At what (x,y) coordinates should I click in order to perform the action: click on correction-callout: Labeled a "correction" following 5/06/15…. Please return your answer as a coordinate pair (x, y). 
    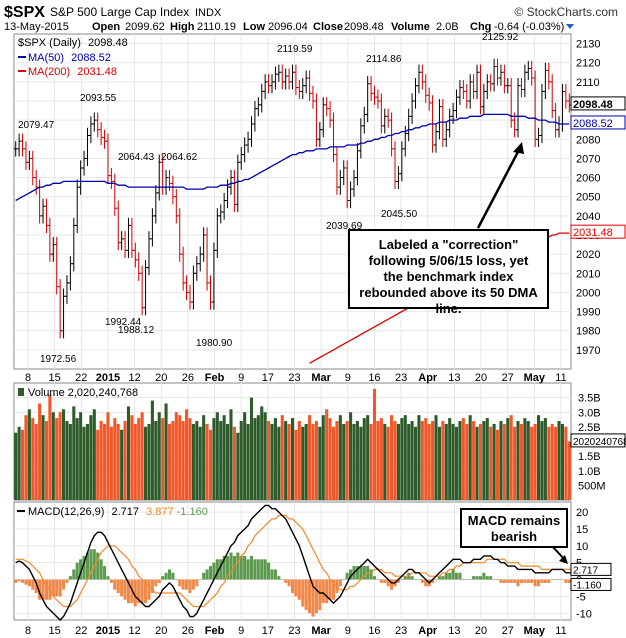
    Looking at the image, I should click on (448, 272).